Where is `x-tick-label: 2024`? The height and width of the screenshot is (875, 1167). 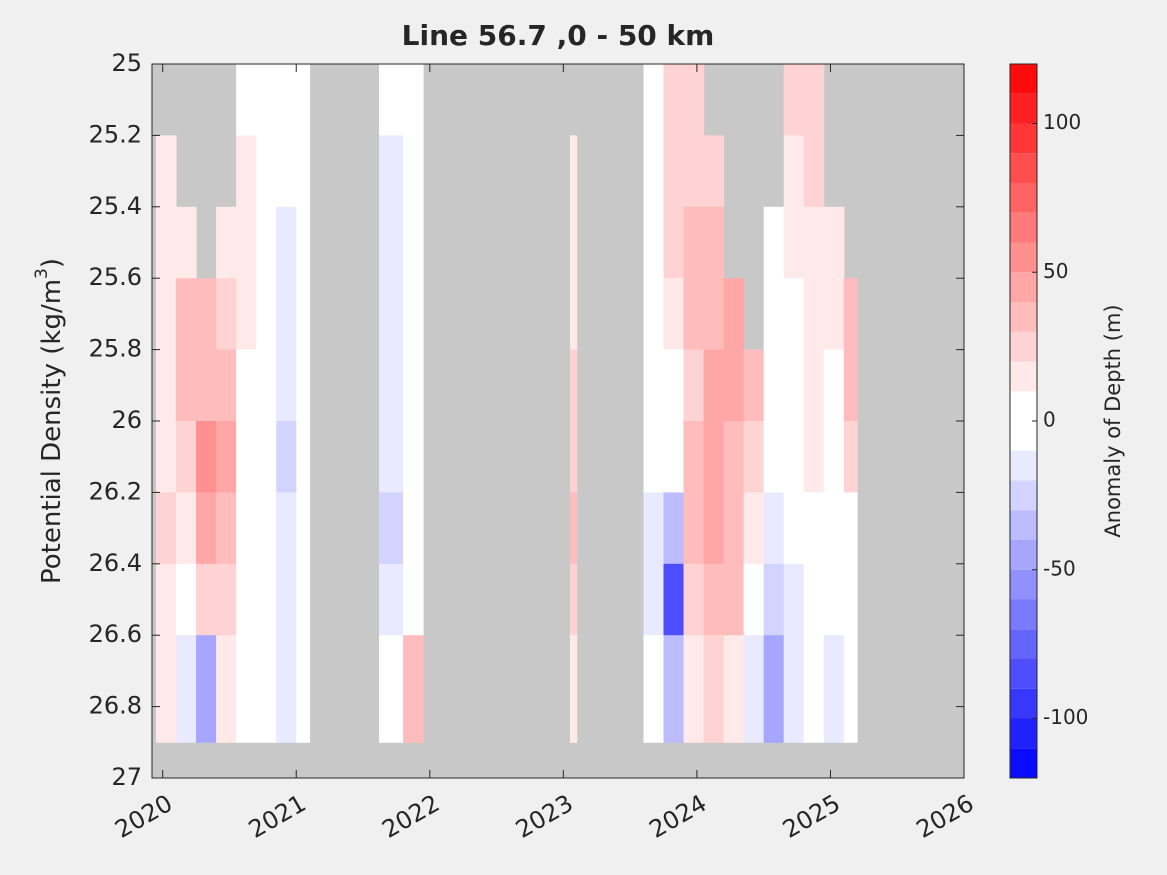
x-tick-label: 2024 is located at coordinates (677, 816).